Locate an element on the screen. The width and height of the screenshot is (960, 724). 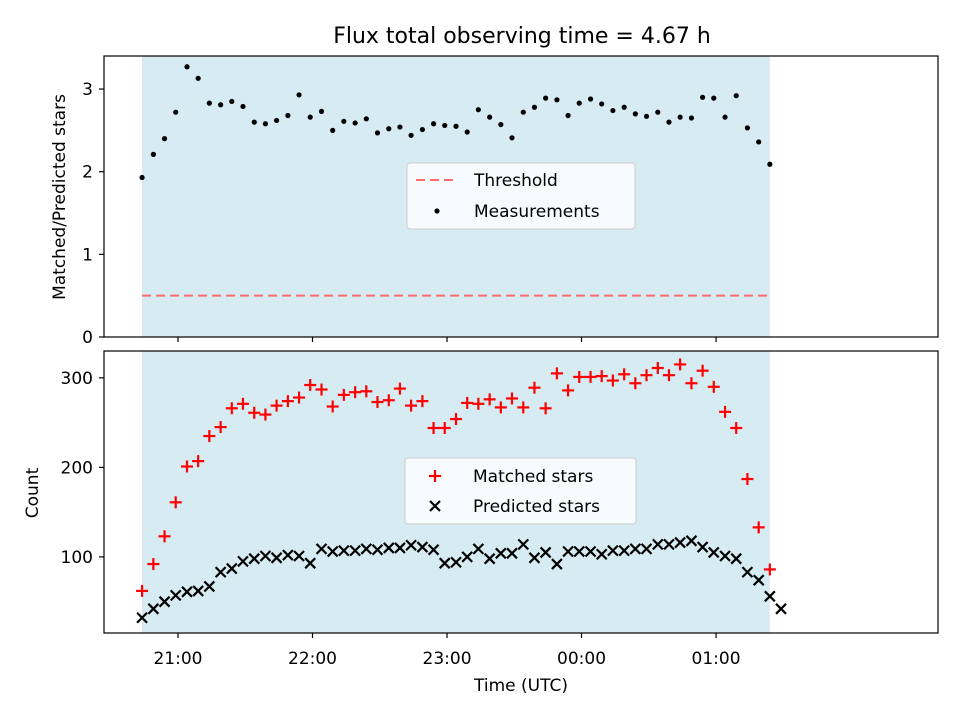
ratio-y-tick-label: 1 is located at coordinates (87, 255).